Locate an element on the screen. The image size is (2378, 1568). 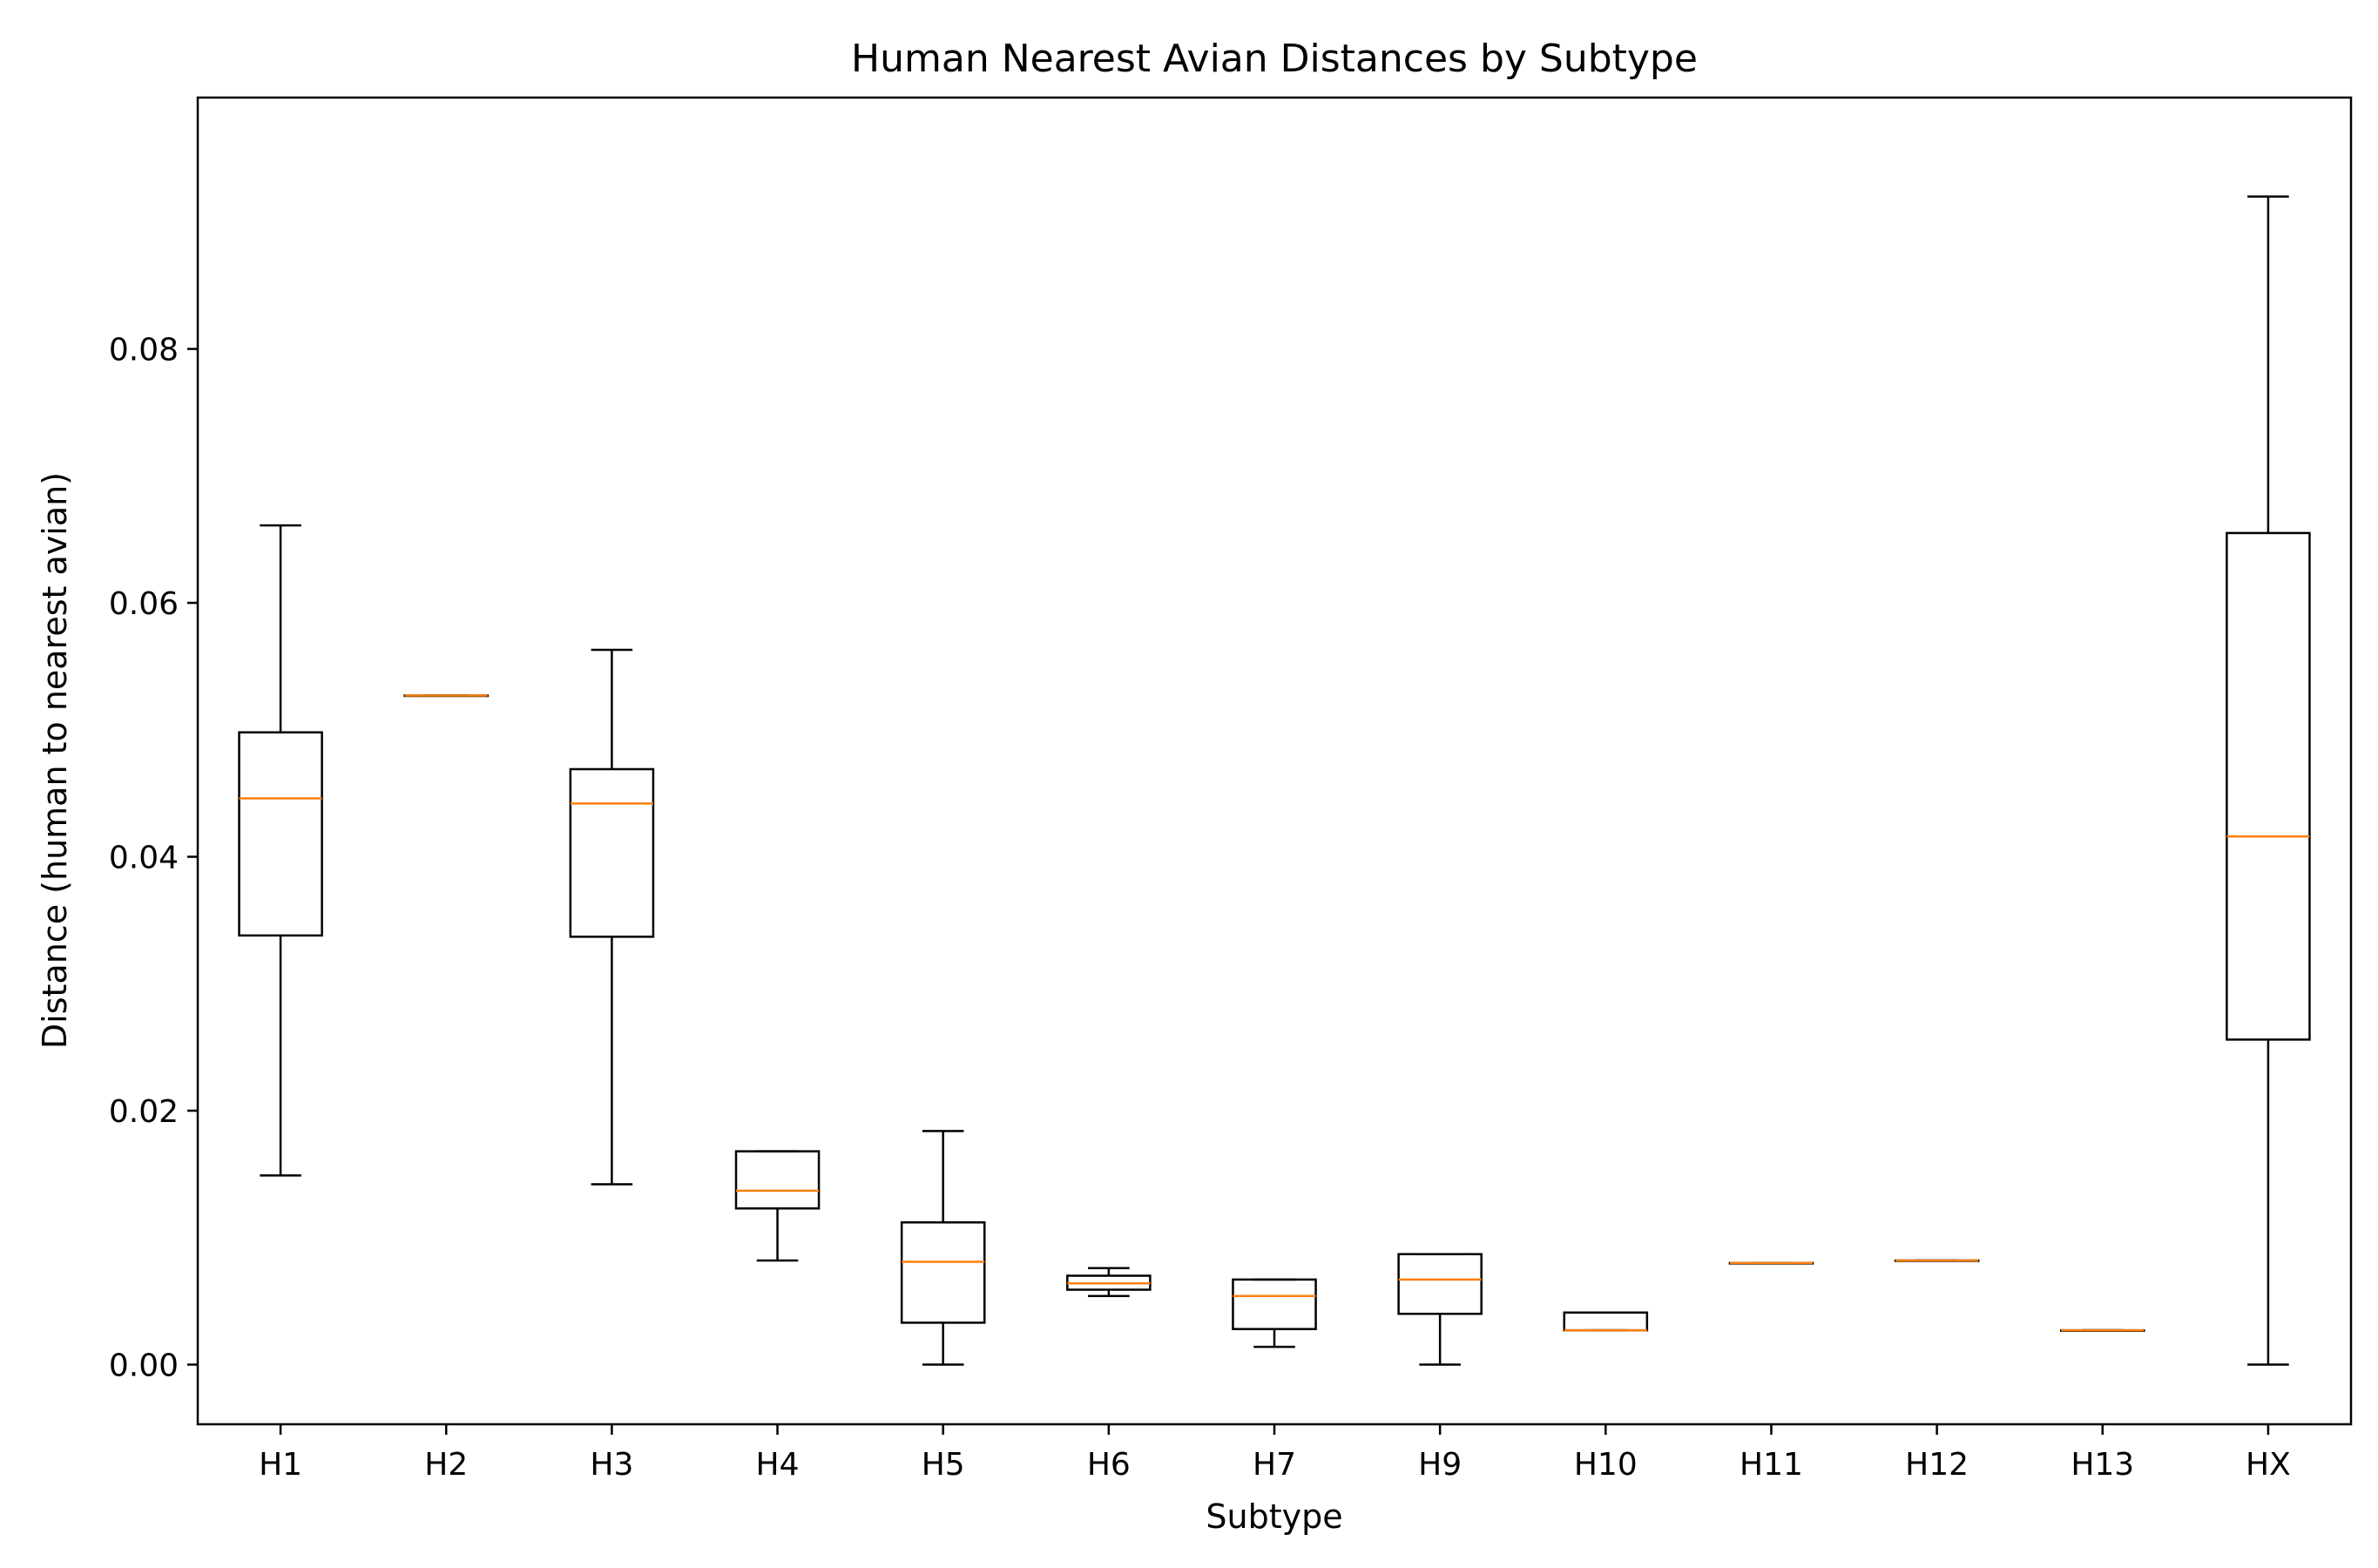
box-h4 is located at coordinates (778, 1206).